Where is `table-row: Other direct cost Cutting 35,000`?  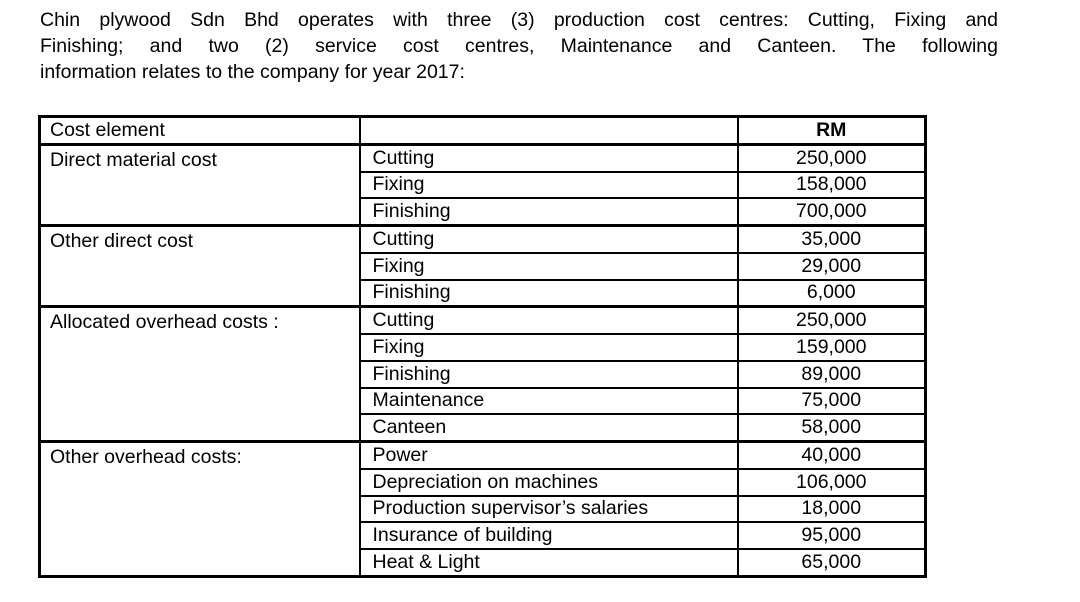 table-row: Other direct cost Cutting 35,000 is located at coordinates (482, 266).